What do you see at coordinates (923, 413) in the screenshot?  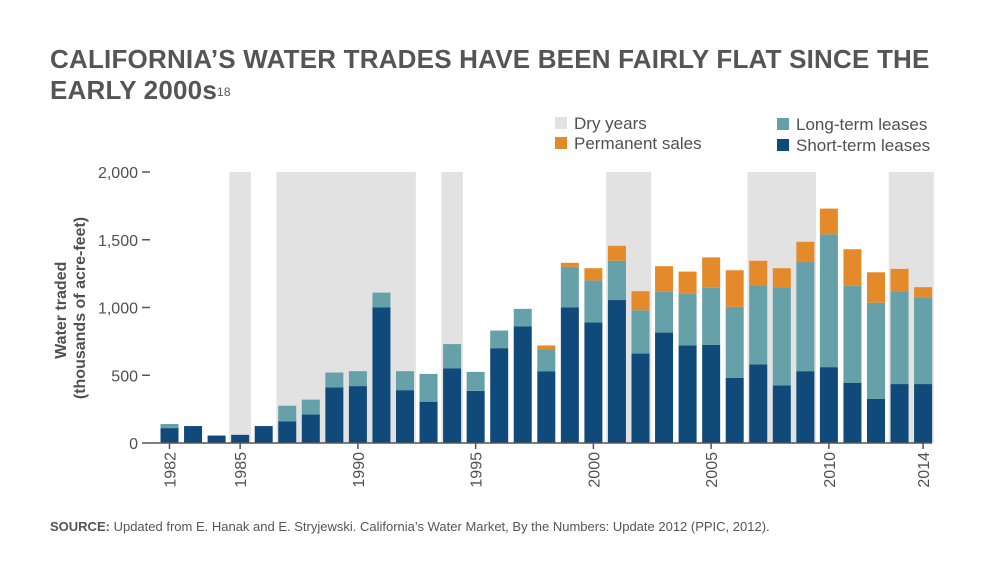 I see `bar-short-term-leases-2014` at bounding box center [923, 413].